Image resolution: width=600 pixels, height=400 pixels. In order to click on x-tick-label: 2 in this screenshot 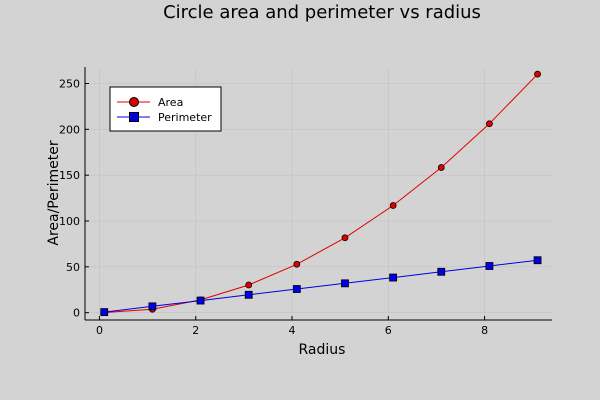, I will do `click(195, 330)`.